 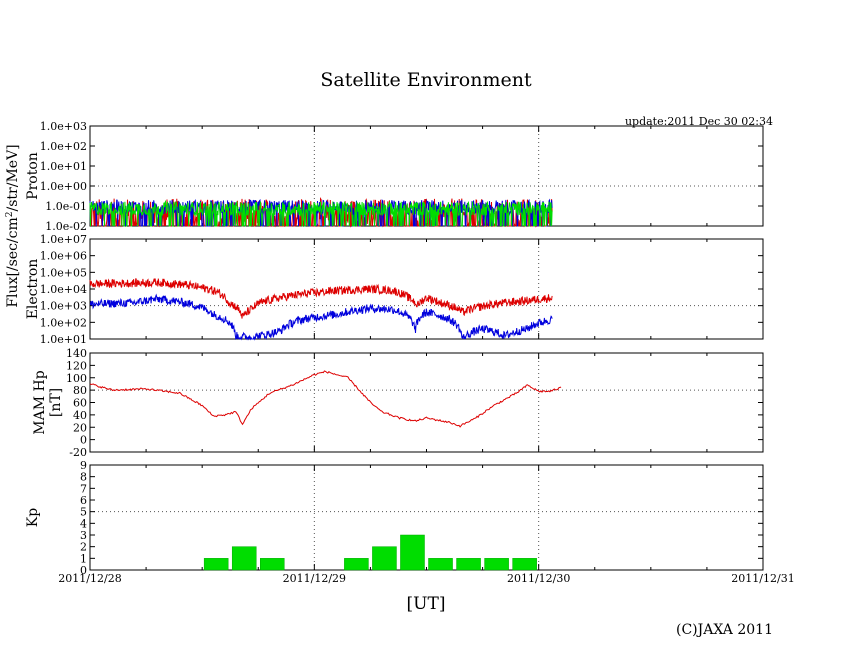 I want to click on panel-ylabel: MAM Hp, so click(x=40, y=402).